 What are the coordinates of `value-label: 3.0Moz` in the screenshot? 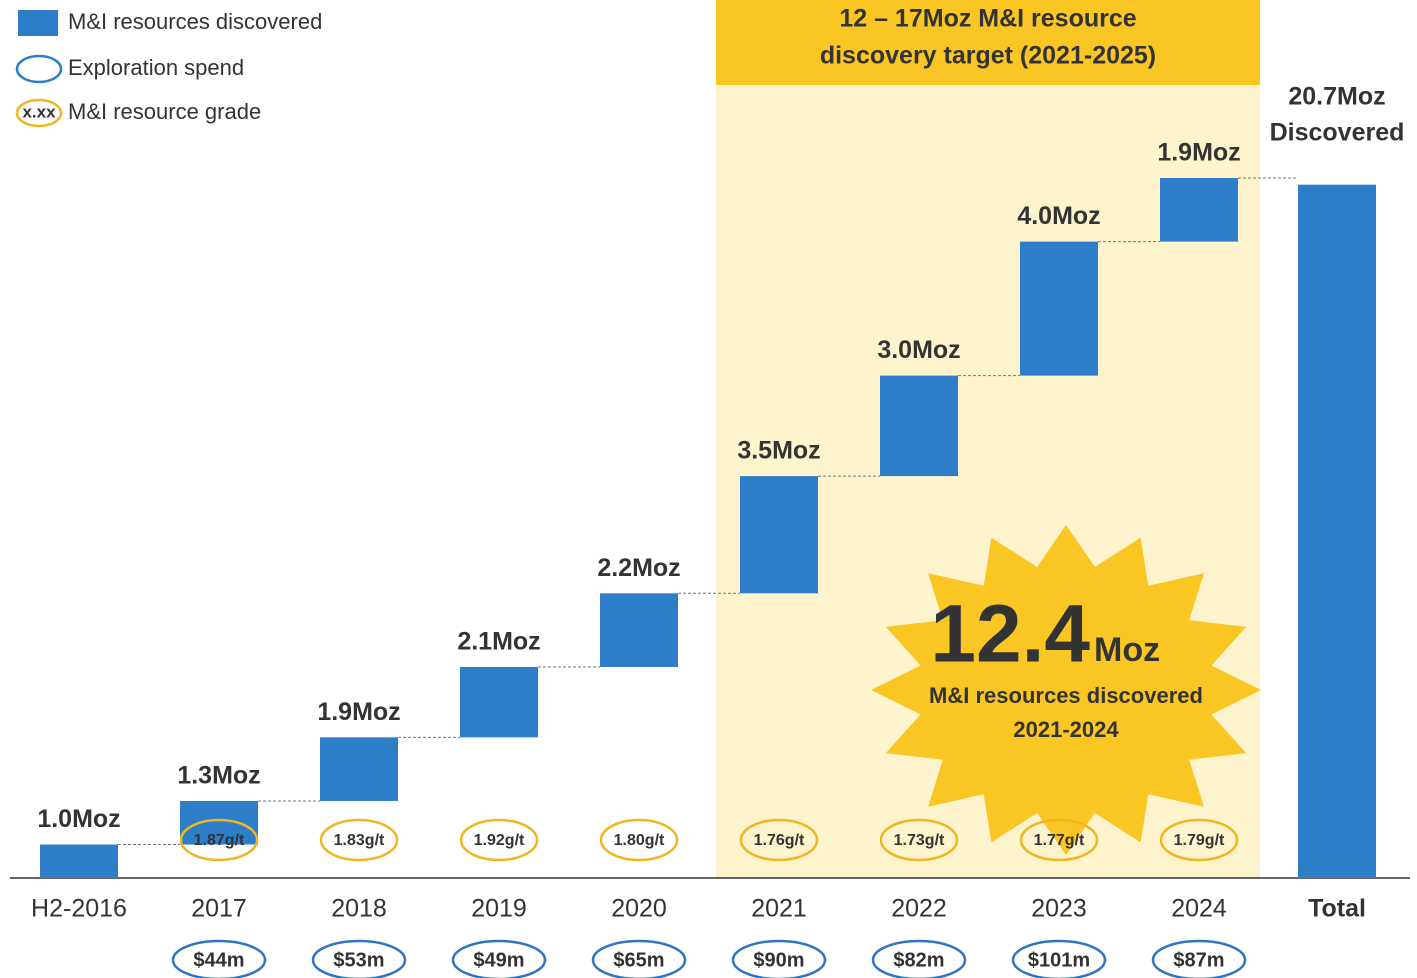 It's located at (918, 350).